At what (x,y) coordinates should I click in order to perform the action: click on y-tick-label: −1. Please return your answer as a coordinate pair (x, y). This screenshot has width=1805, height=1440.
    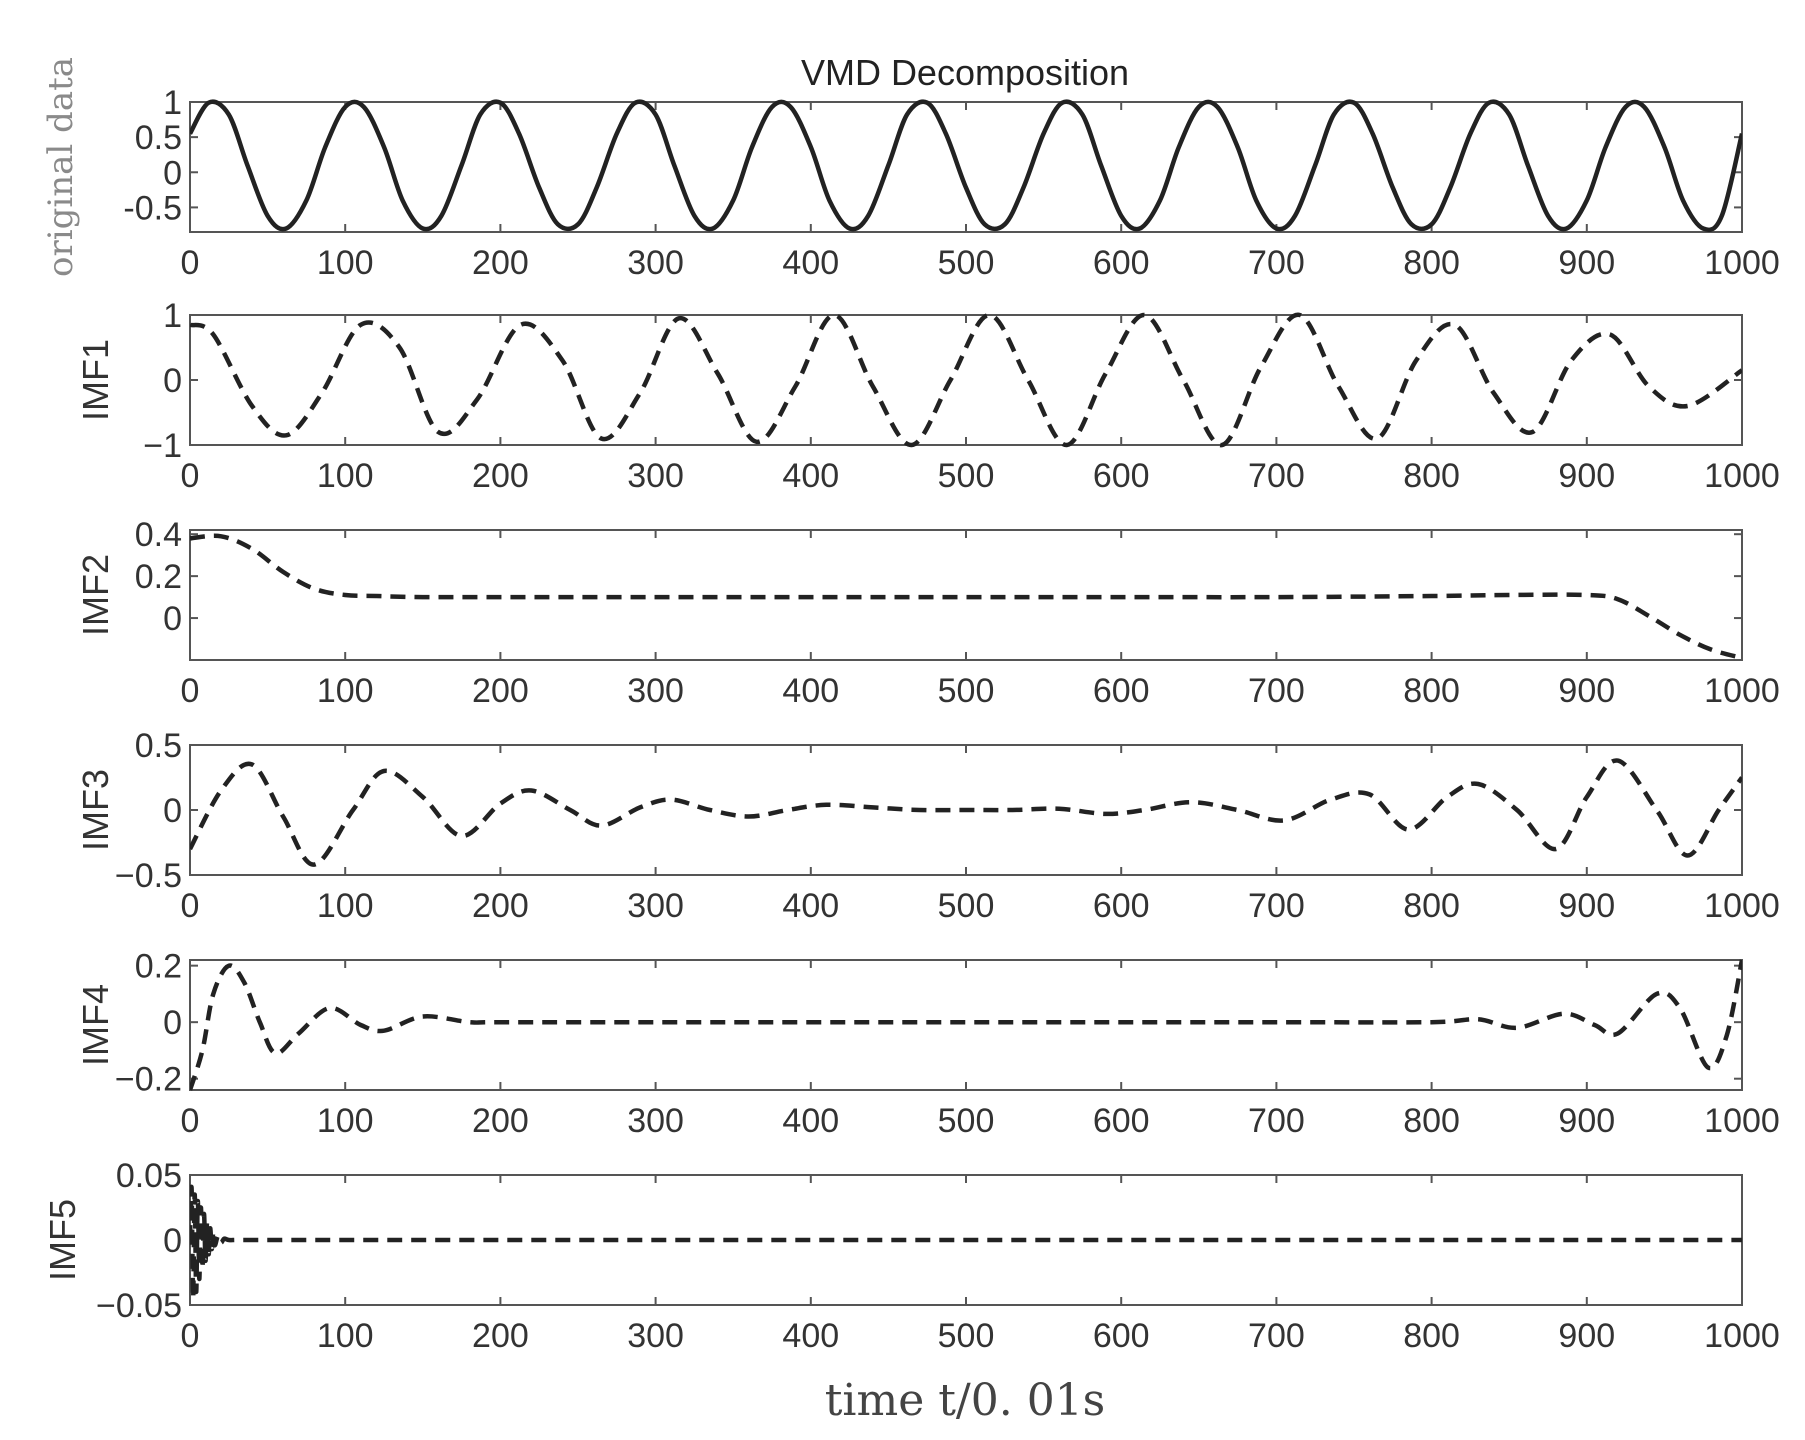
    Looking at the image, I should click on (162, 446).